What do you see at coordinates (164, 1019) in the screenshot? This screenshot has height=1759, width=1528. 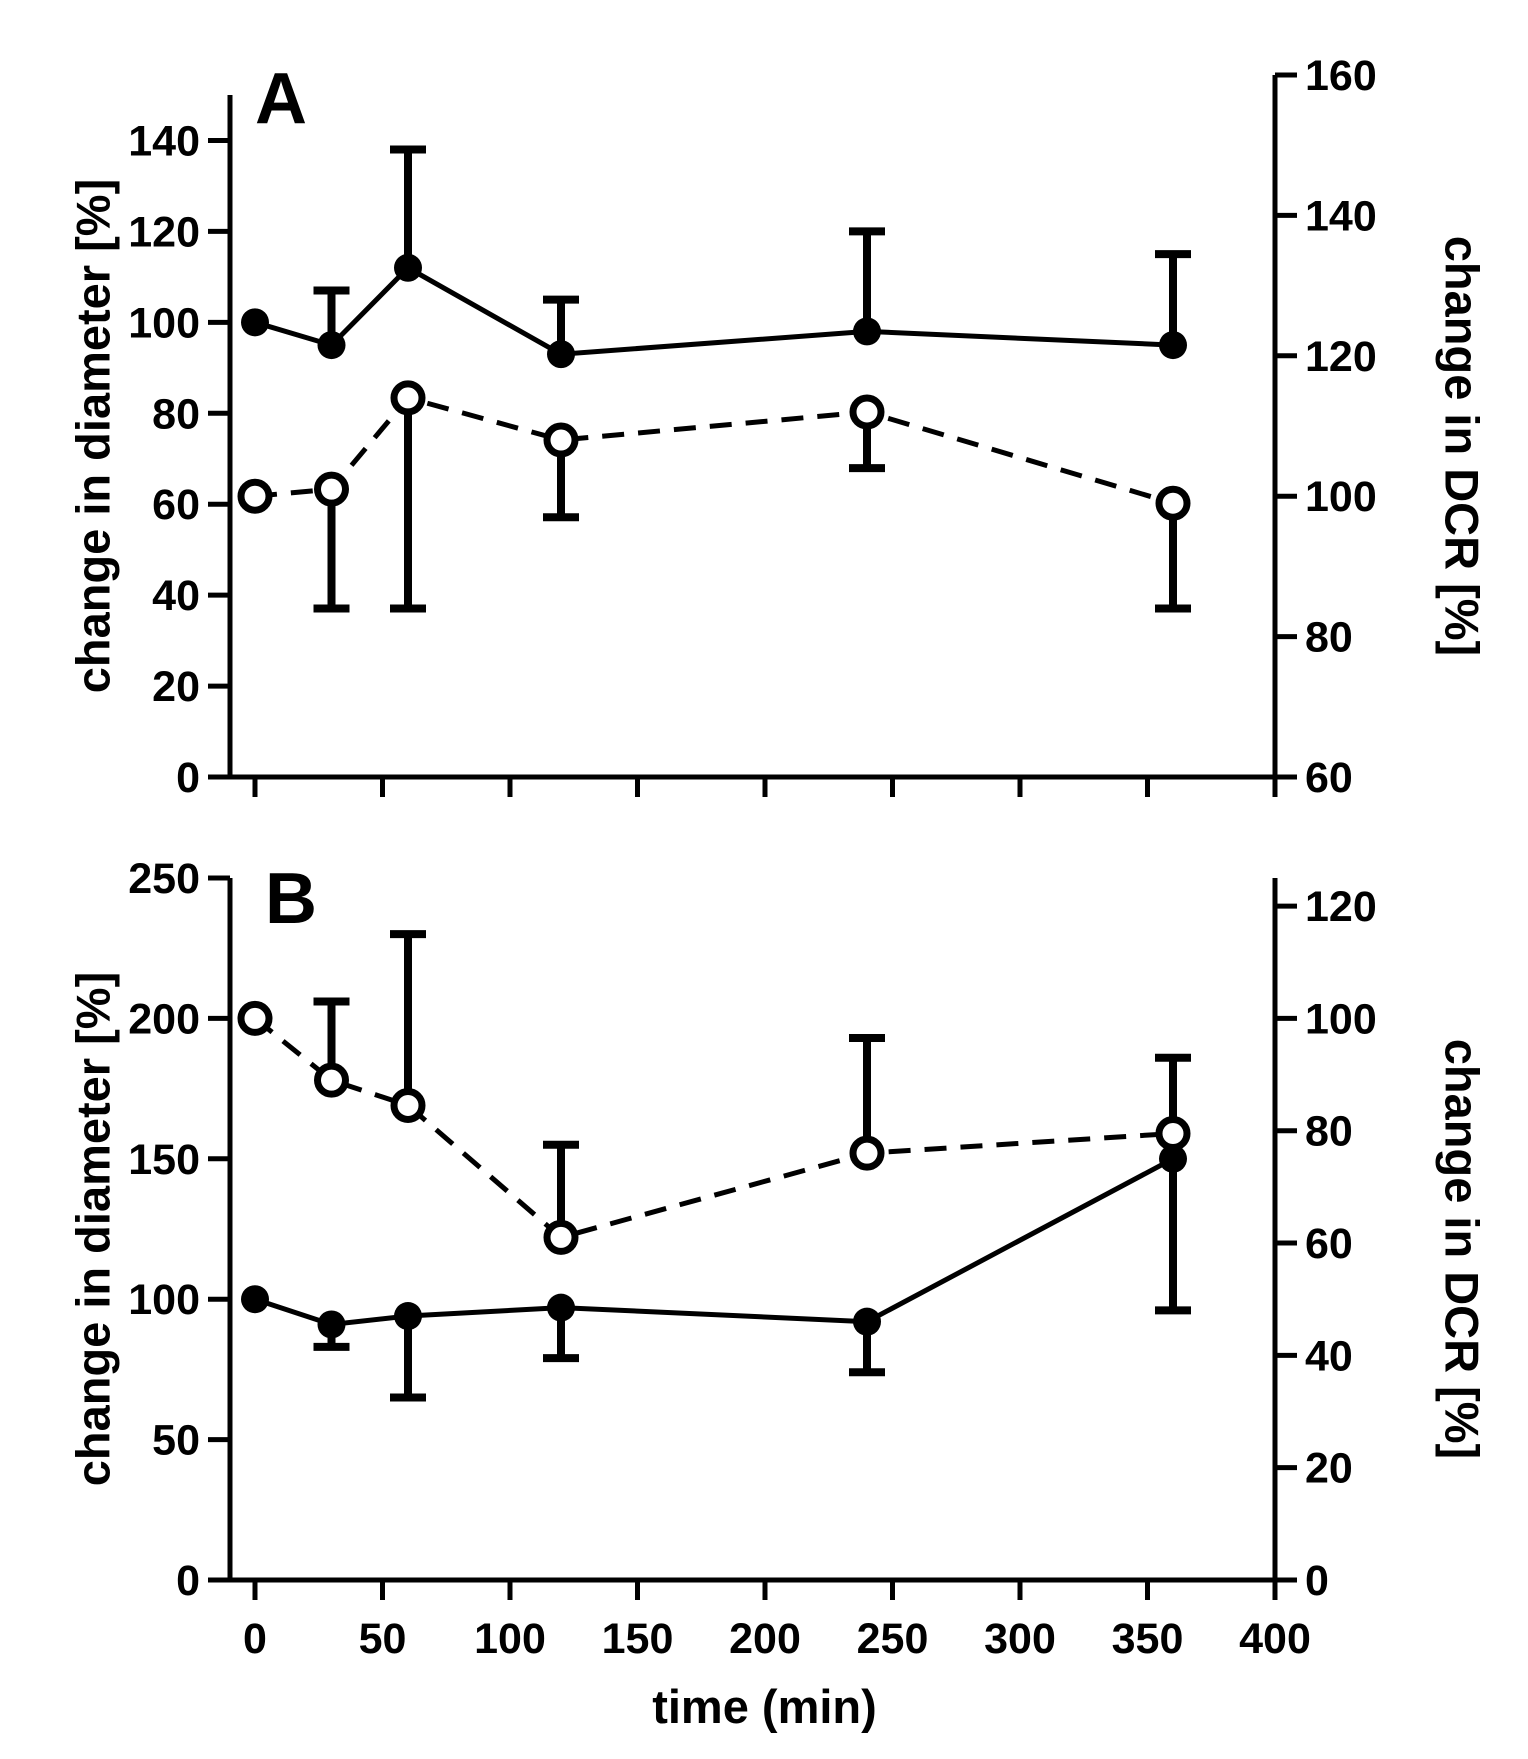 I see `left-y-tick-label: 200` at bounding box center [164, 1019].